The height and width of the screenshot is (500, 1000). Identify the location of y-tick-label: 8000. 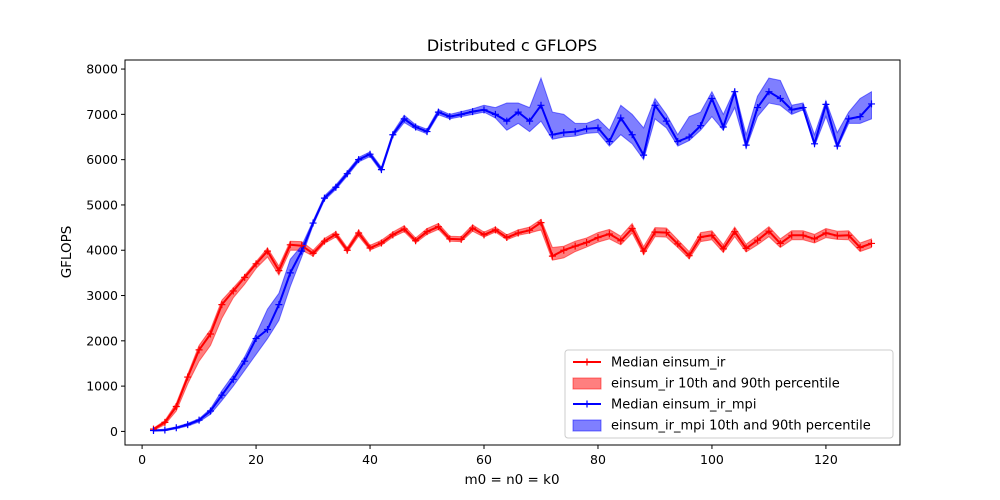
(102, 69).